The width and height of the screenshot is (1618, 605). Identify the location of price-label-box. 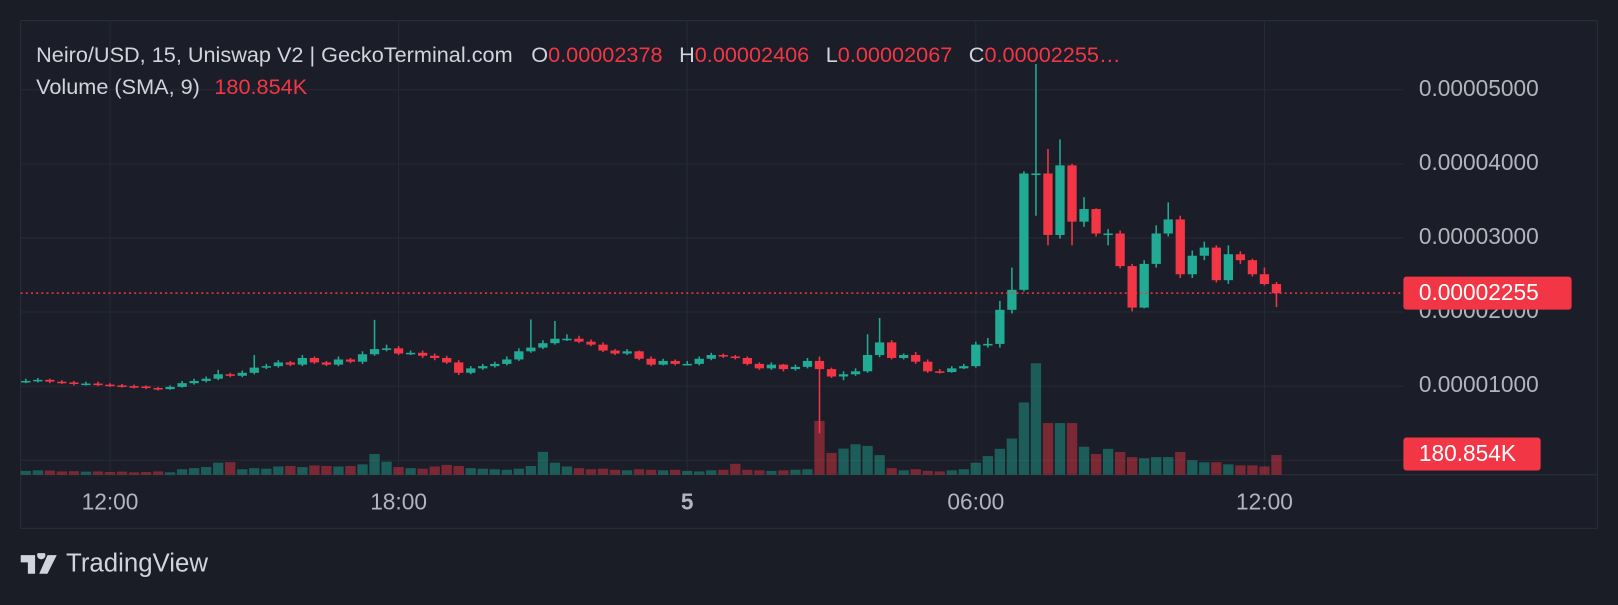
(1487, 293).